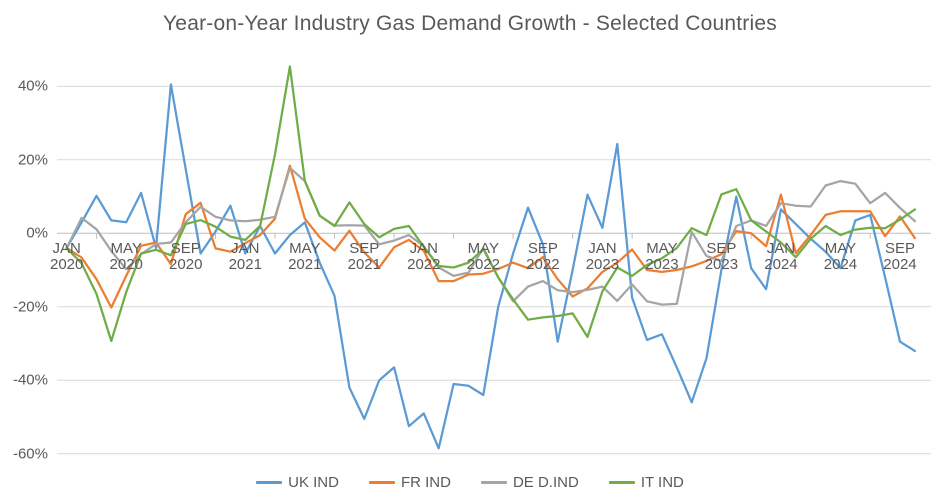  What do you see at coordinates (30, 380) in the screenshot?
I see `y-axis-label: -40%` at bounding box center [30, 380].